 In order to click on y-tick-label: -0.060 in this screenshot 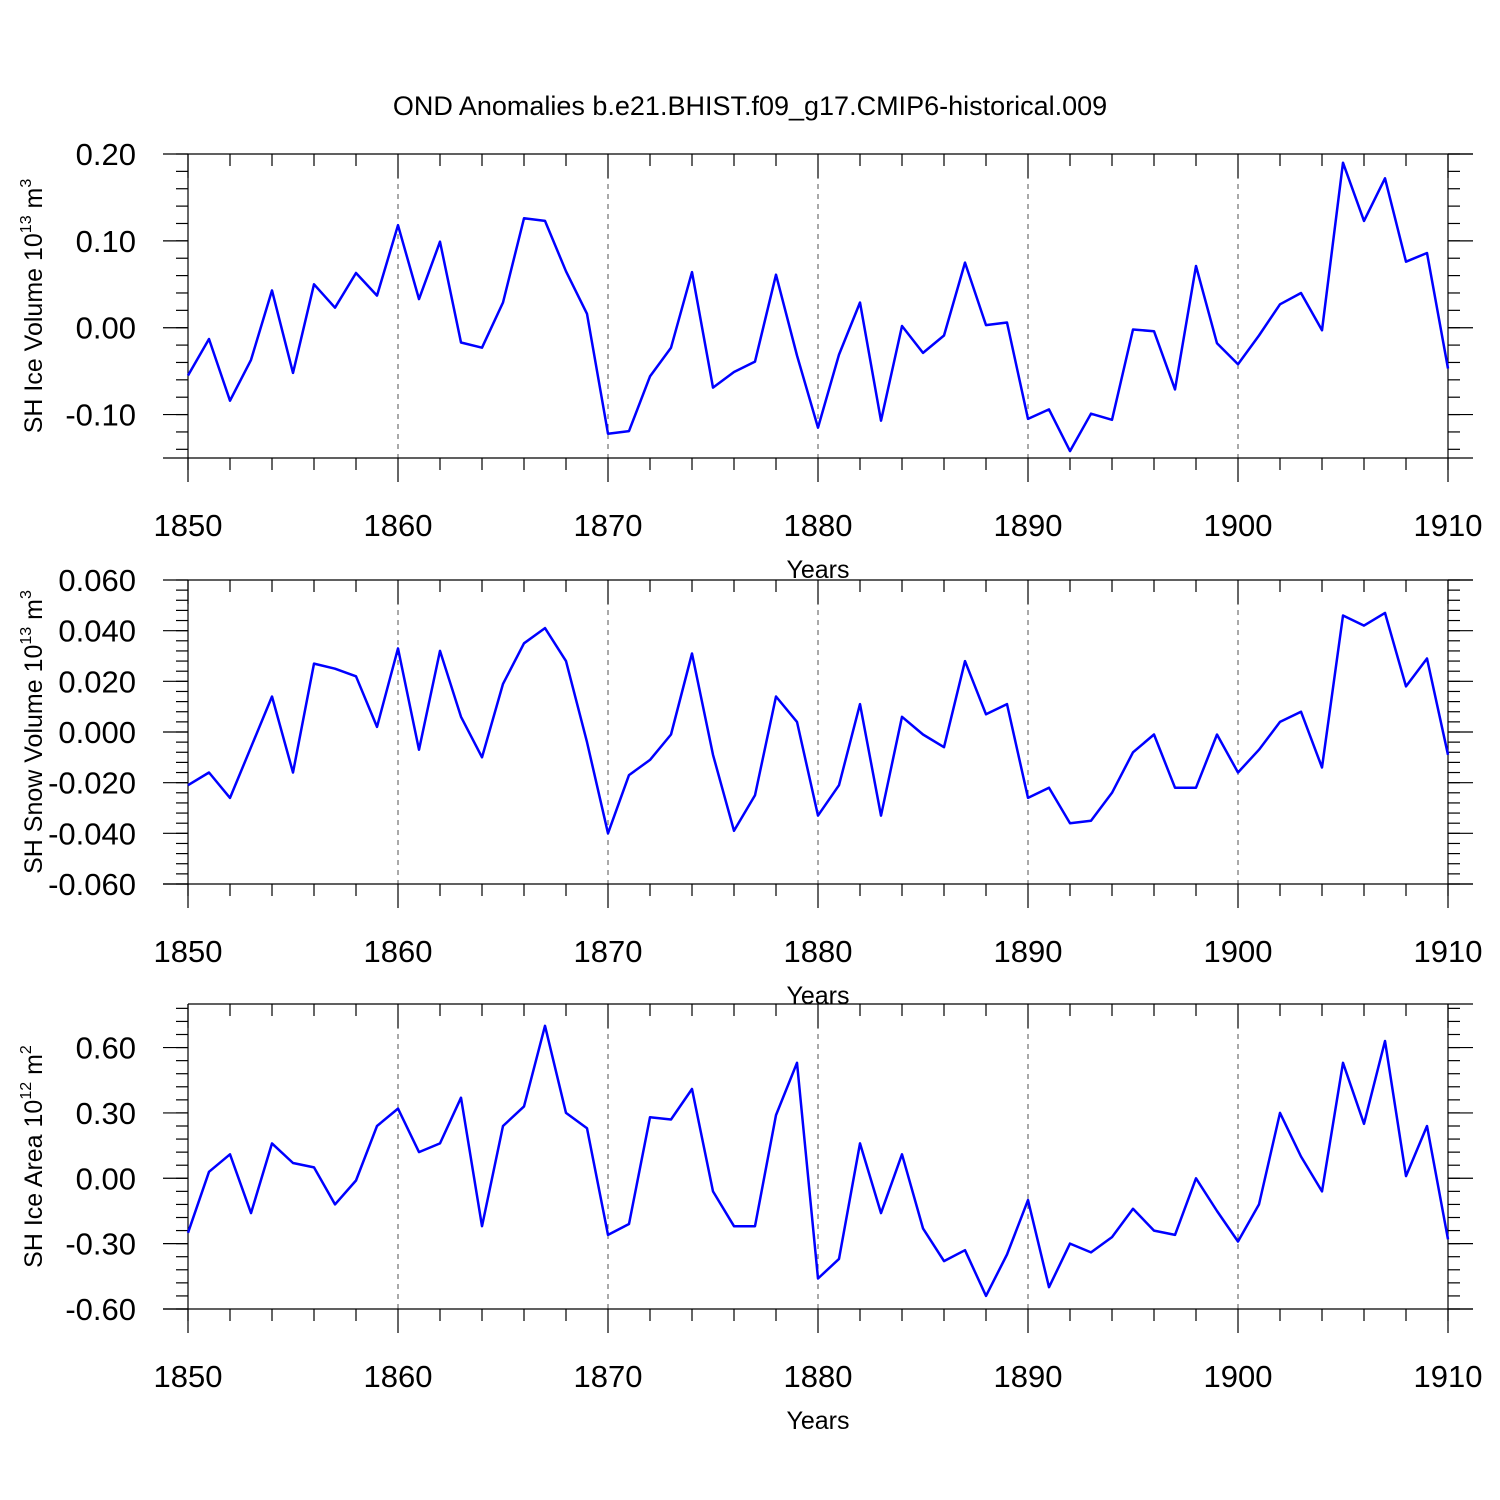, I will do `click(92, 884)`.